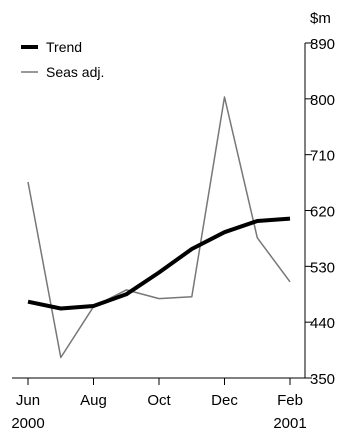 The width and height of the screenshot is (356, 434). What do you see at coordinates (322, 379) in the screenshot?
I see `y-tick-label: 350` at bounding box center [322, 379].